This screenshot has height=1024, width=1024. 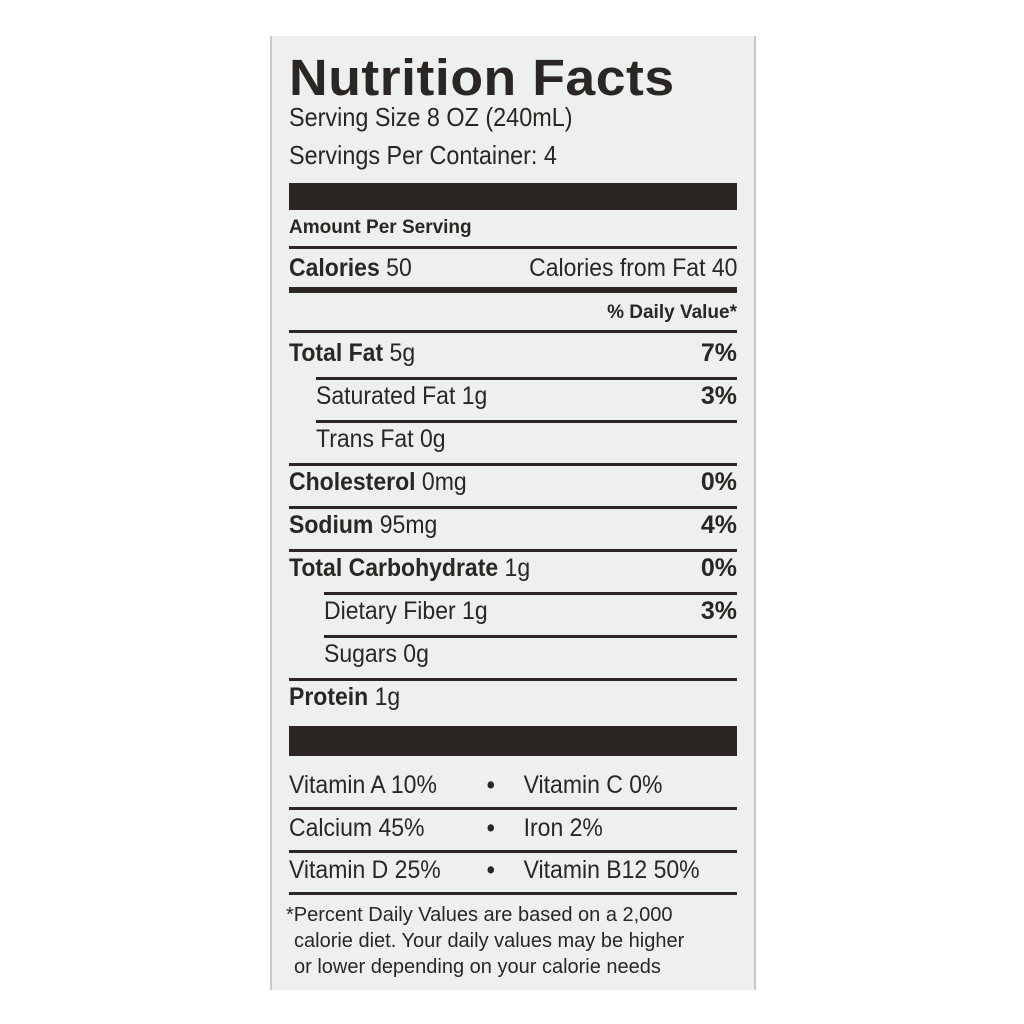 What do you see at coordinates (513, 485) in the screenshot?
I see `nutrient-row: Cholesterol 0mg 0%` at bounding box center [513, 485].